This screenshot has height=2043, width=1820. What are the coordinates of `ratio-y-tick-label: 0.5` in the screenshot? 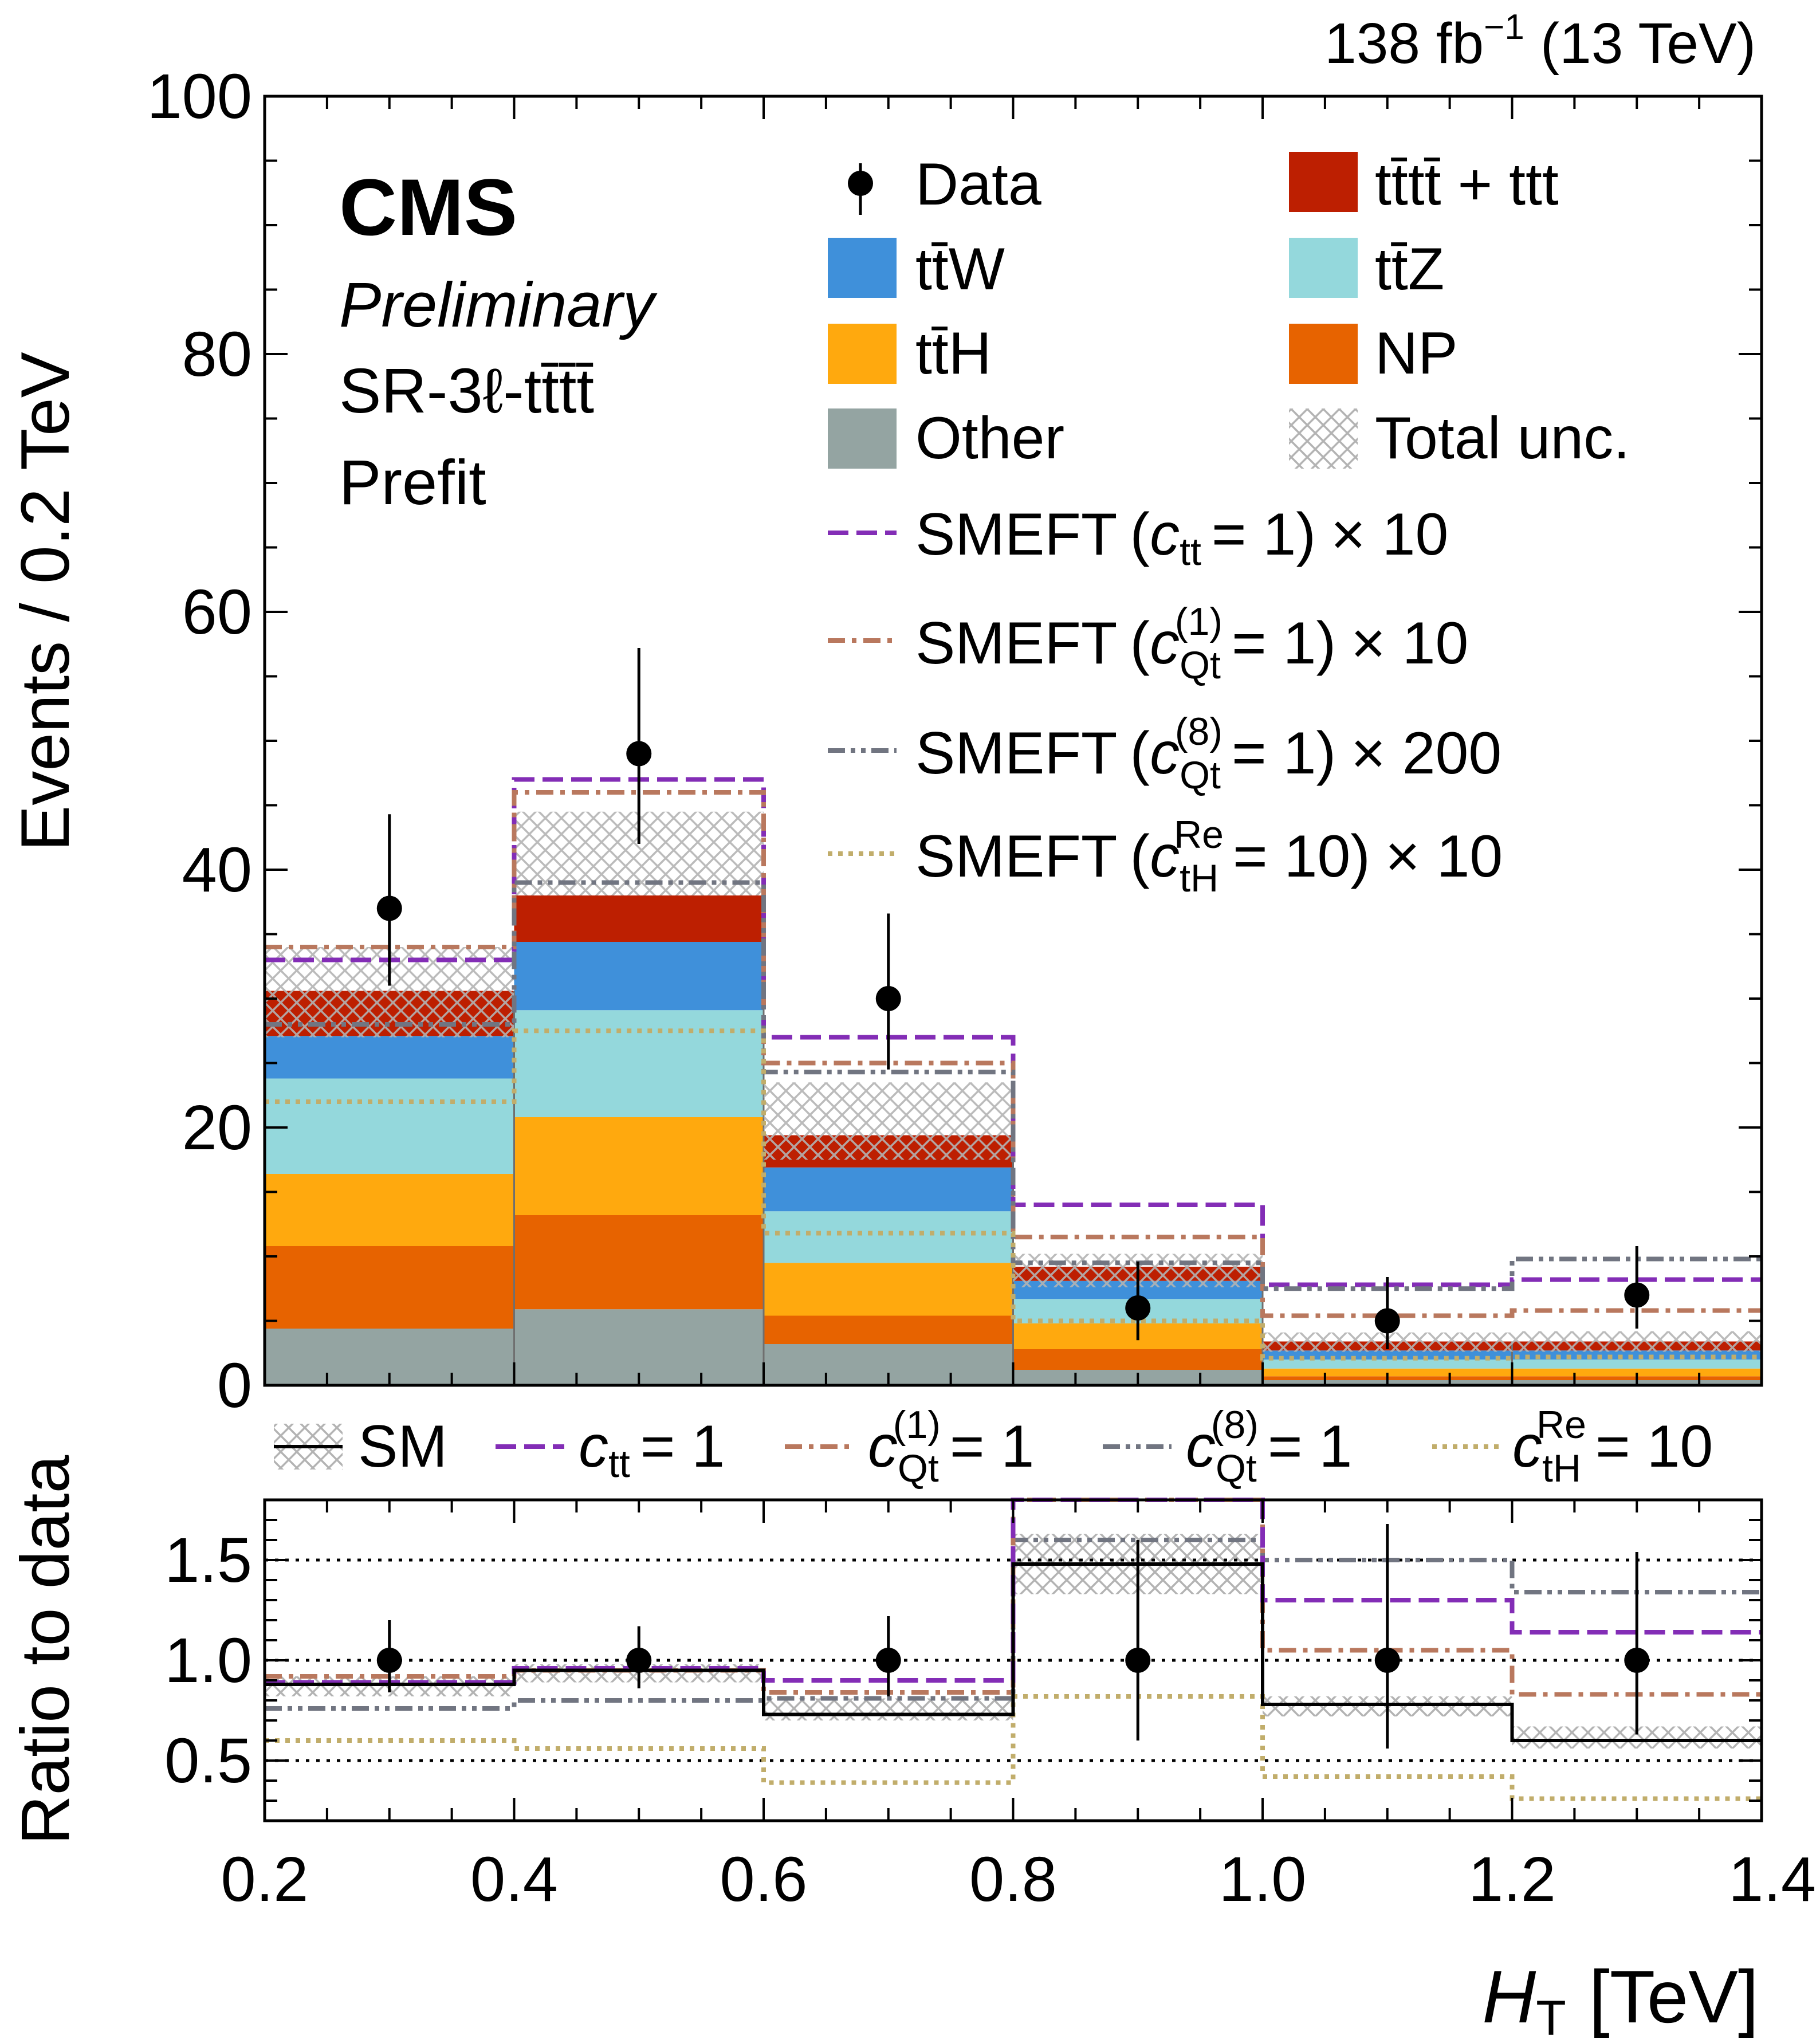 It's located at (208, 1761).